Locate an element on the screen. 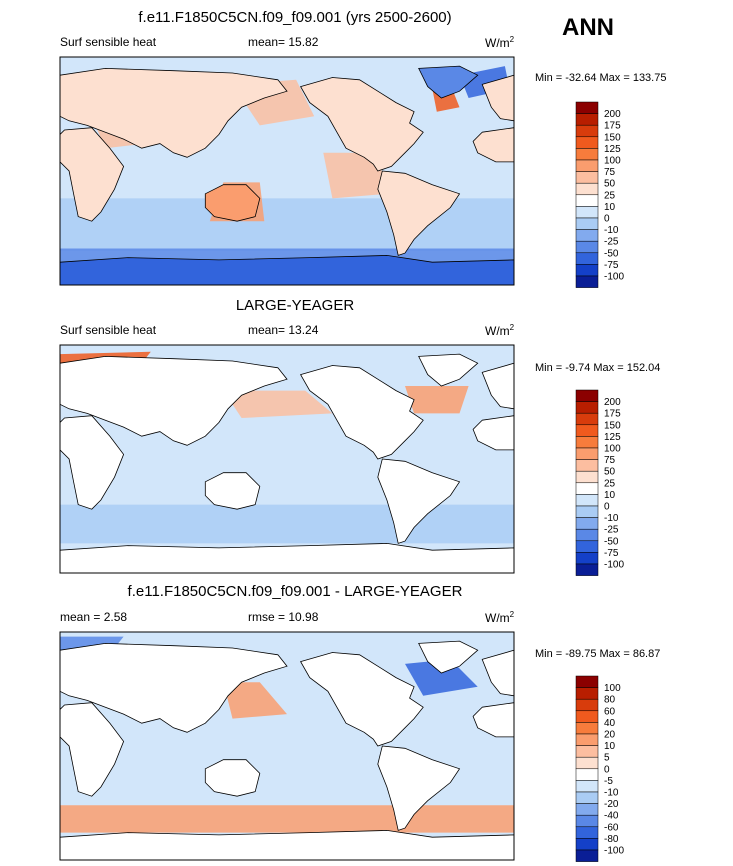 The height and width of the screenshot is (866, 733). colorbar-tick-label: 25 is located at coordinates (610, 483).